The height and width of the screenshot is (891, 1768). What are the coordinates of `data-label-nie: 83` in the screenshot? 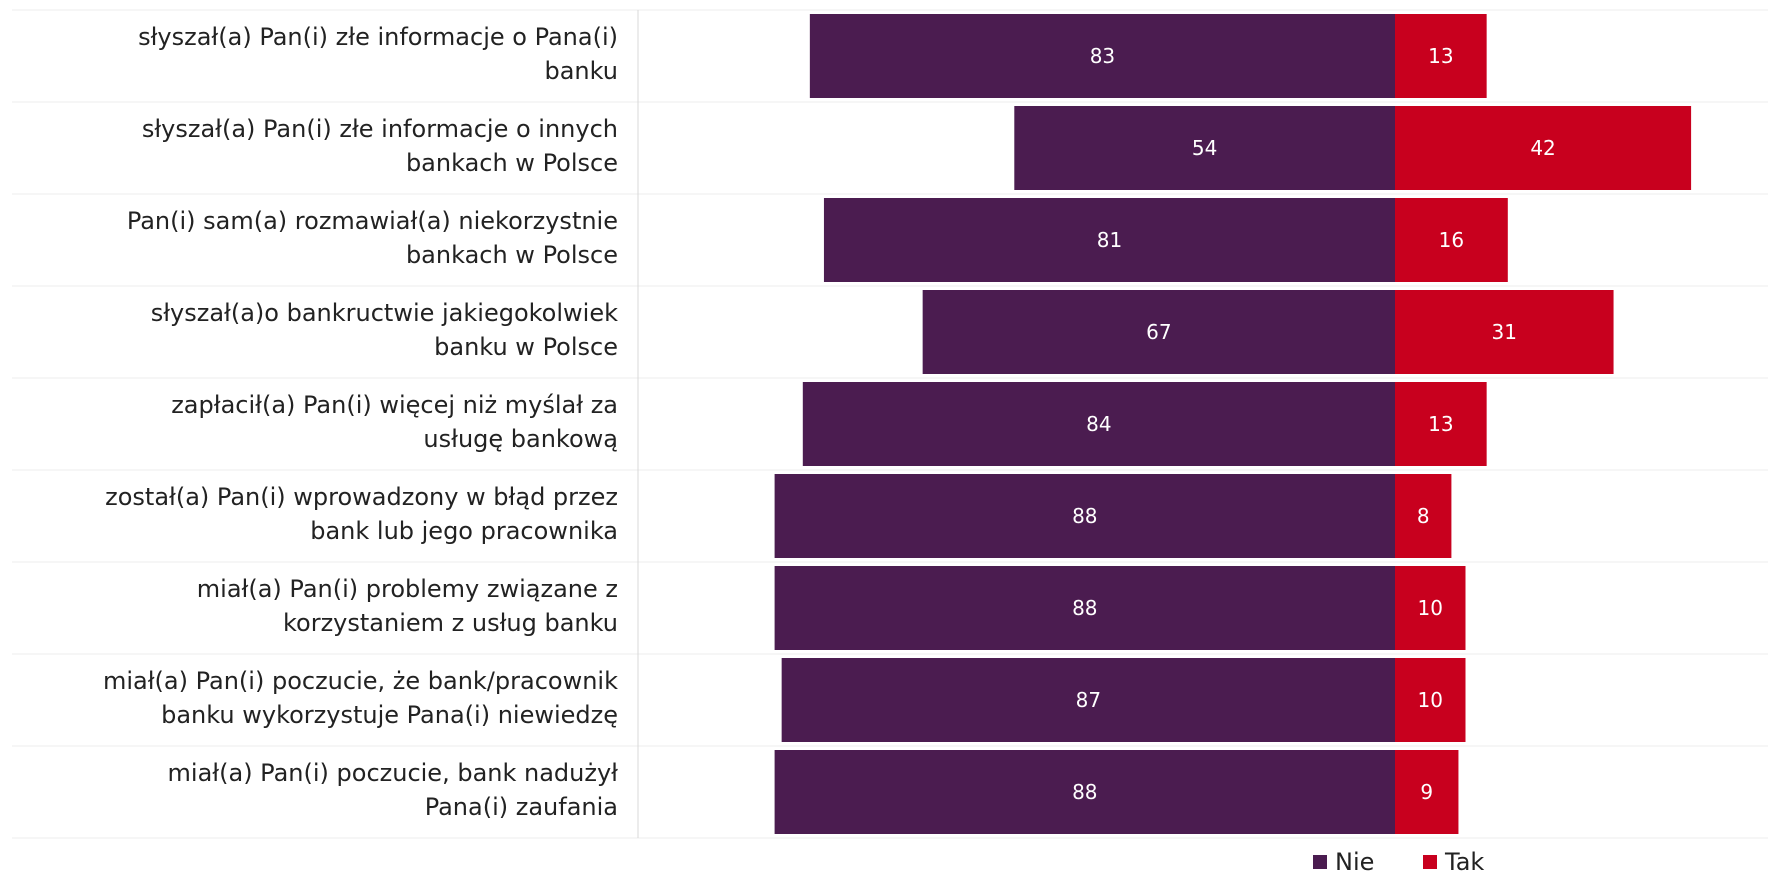 It's located at (1102, 56).